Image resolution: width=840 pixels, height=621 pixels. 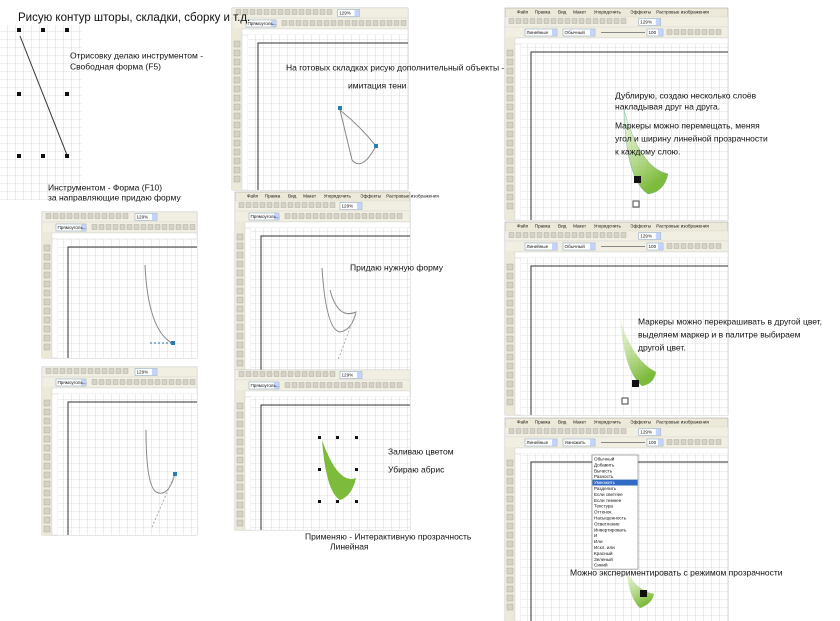 What do you see at coordinates (347, 336) in the screenshot?
I see `handle` at bounding box center [347, 336].